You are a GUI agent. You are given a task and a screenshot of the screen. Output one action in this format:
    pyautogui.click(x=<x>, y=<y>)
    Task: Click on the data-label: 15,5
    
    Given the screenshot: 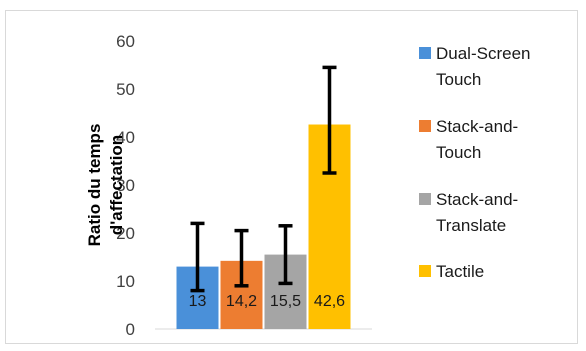 What is the action you would take?
    pyautogui.click(x=285, y=301)
    